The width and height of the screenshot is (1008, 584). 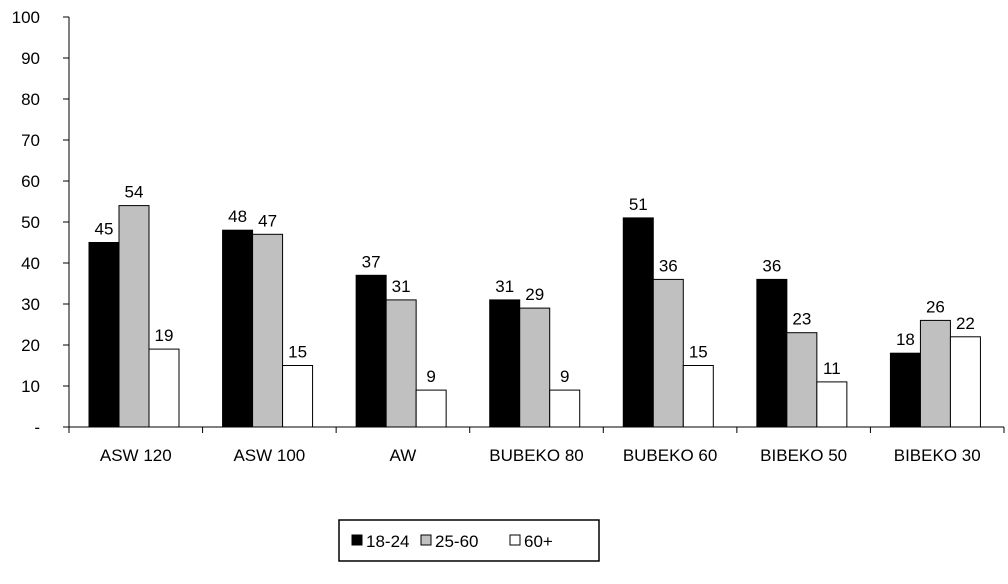 I want to click on x-category-label: BIBEKO 50, so click(x=803, y=455).